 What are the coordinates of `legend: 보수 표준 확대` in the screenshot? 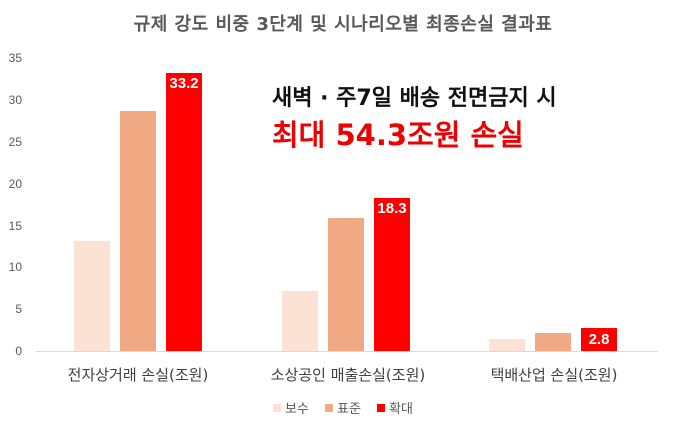 It's located at (343, 407).